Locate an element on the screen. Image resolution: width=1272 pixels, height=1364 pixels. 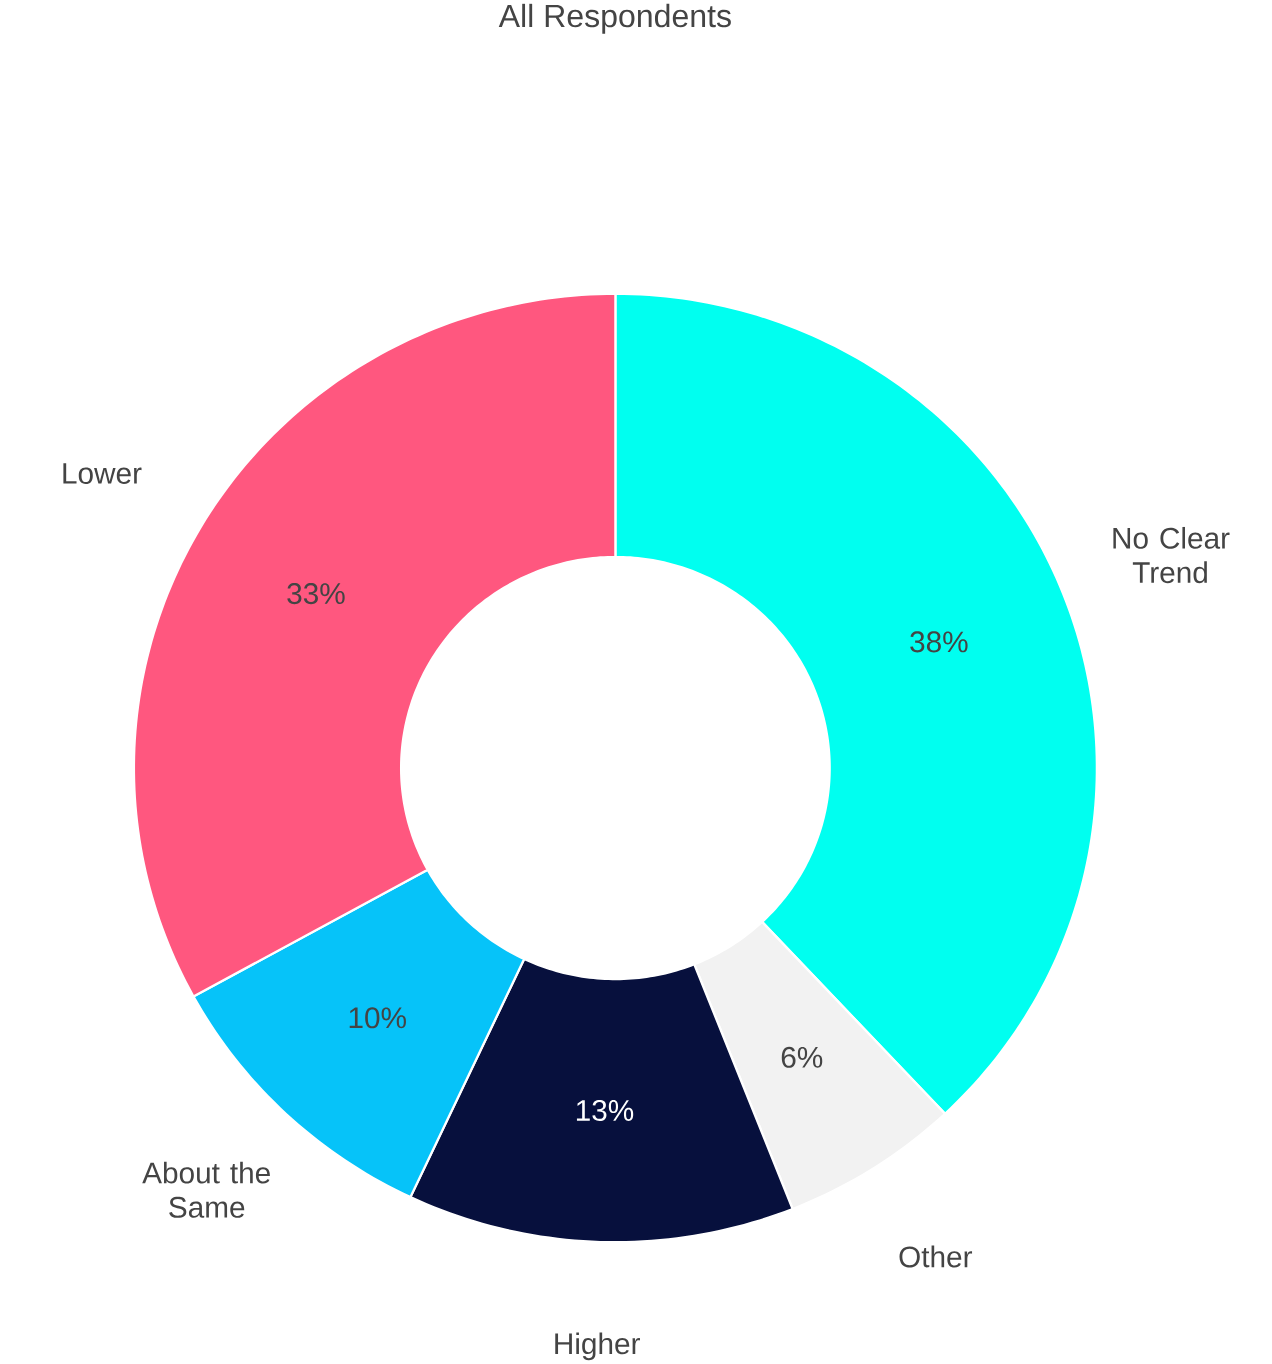
data-label: 6% is located at coordinates (802, 1057).